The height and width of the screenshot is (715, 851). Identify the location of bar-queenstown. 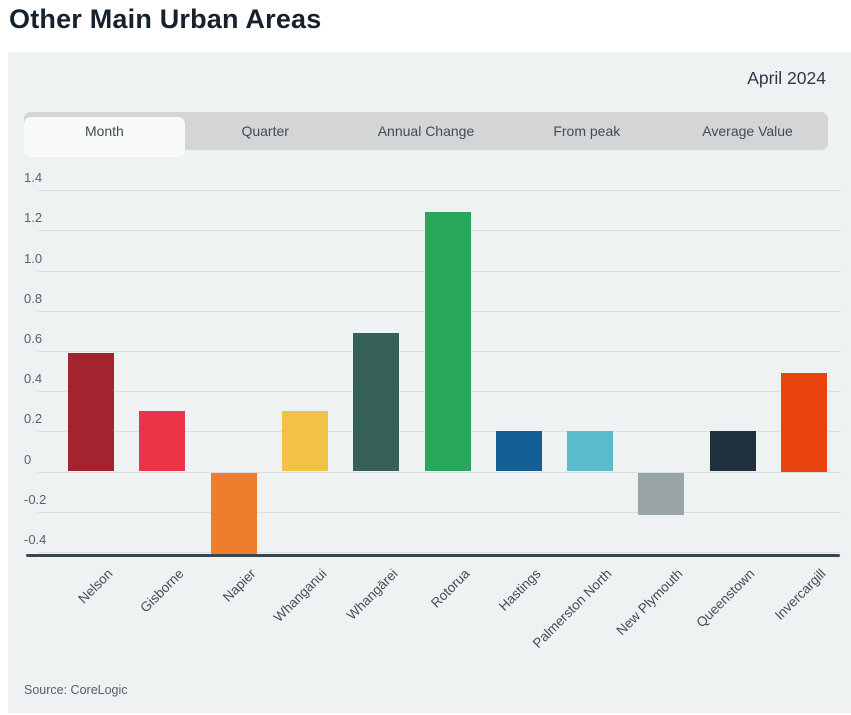
(732, 451).